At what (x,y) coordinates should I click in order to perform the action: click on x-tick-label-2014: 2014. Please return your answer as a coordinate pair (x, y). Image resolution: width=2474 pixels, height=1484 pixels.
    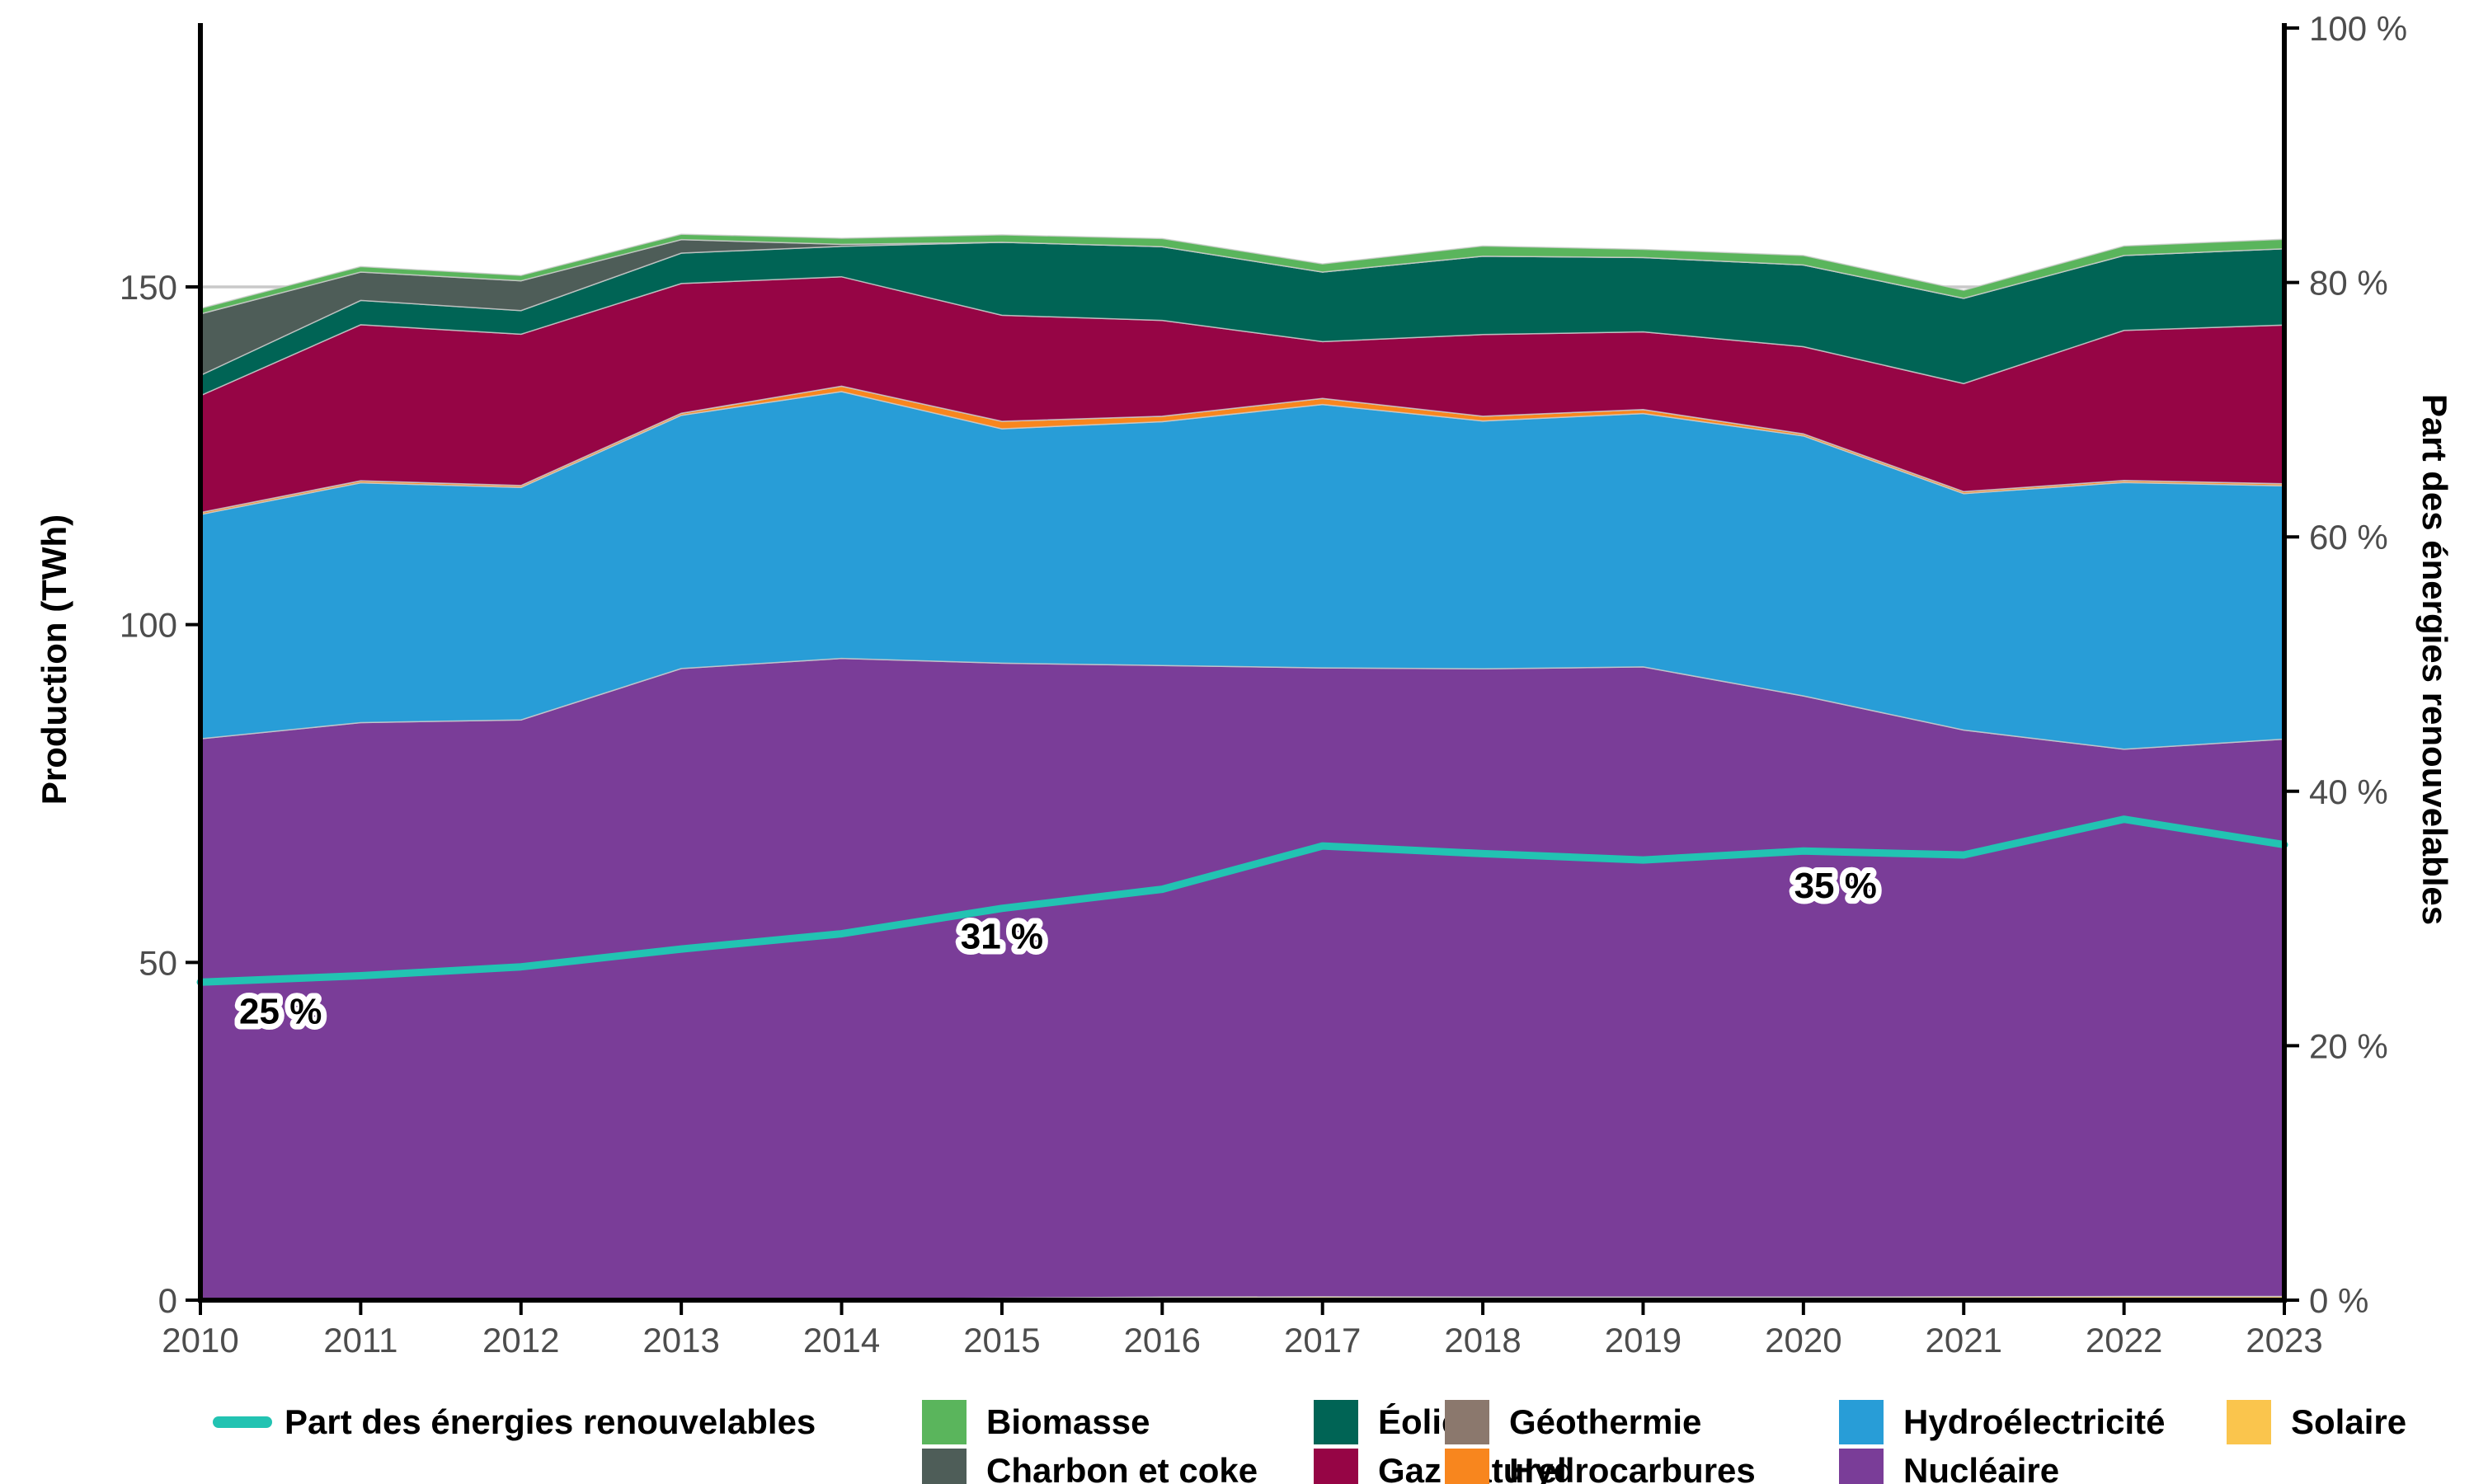
    Looking at the image, I should click on (841, 1340).